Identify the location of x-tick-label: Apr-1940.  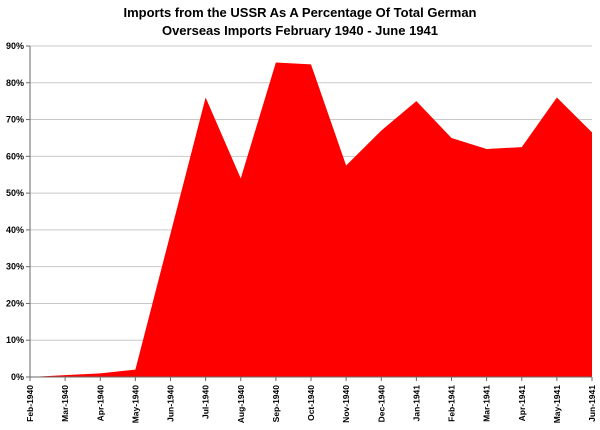
(100, 403).